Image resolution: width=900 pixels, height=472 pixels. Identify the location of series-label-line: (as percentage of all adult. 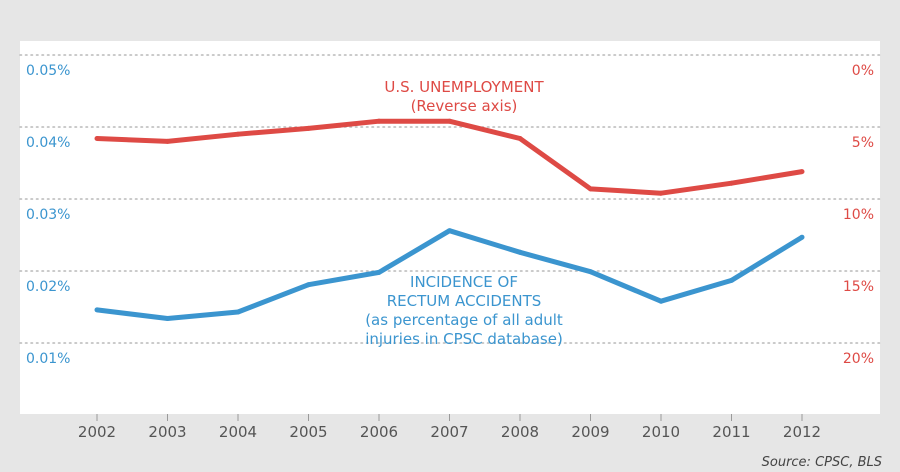
(464, 320).